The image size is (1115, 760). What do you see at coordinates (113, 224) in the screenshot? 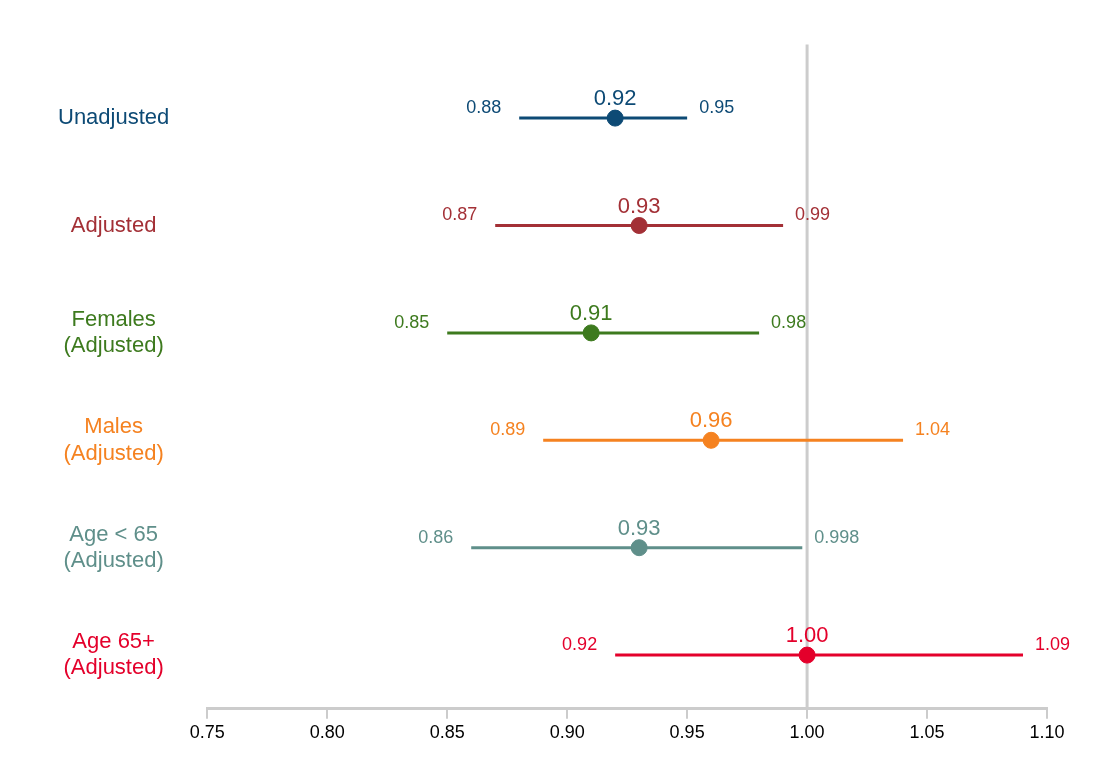
I see `y-tick-label: Adjusted` at bounding box center [113, 224].